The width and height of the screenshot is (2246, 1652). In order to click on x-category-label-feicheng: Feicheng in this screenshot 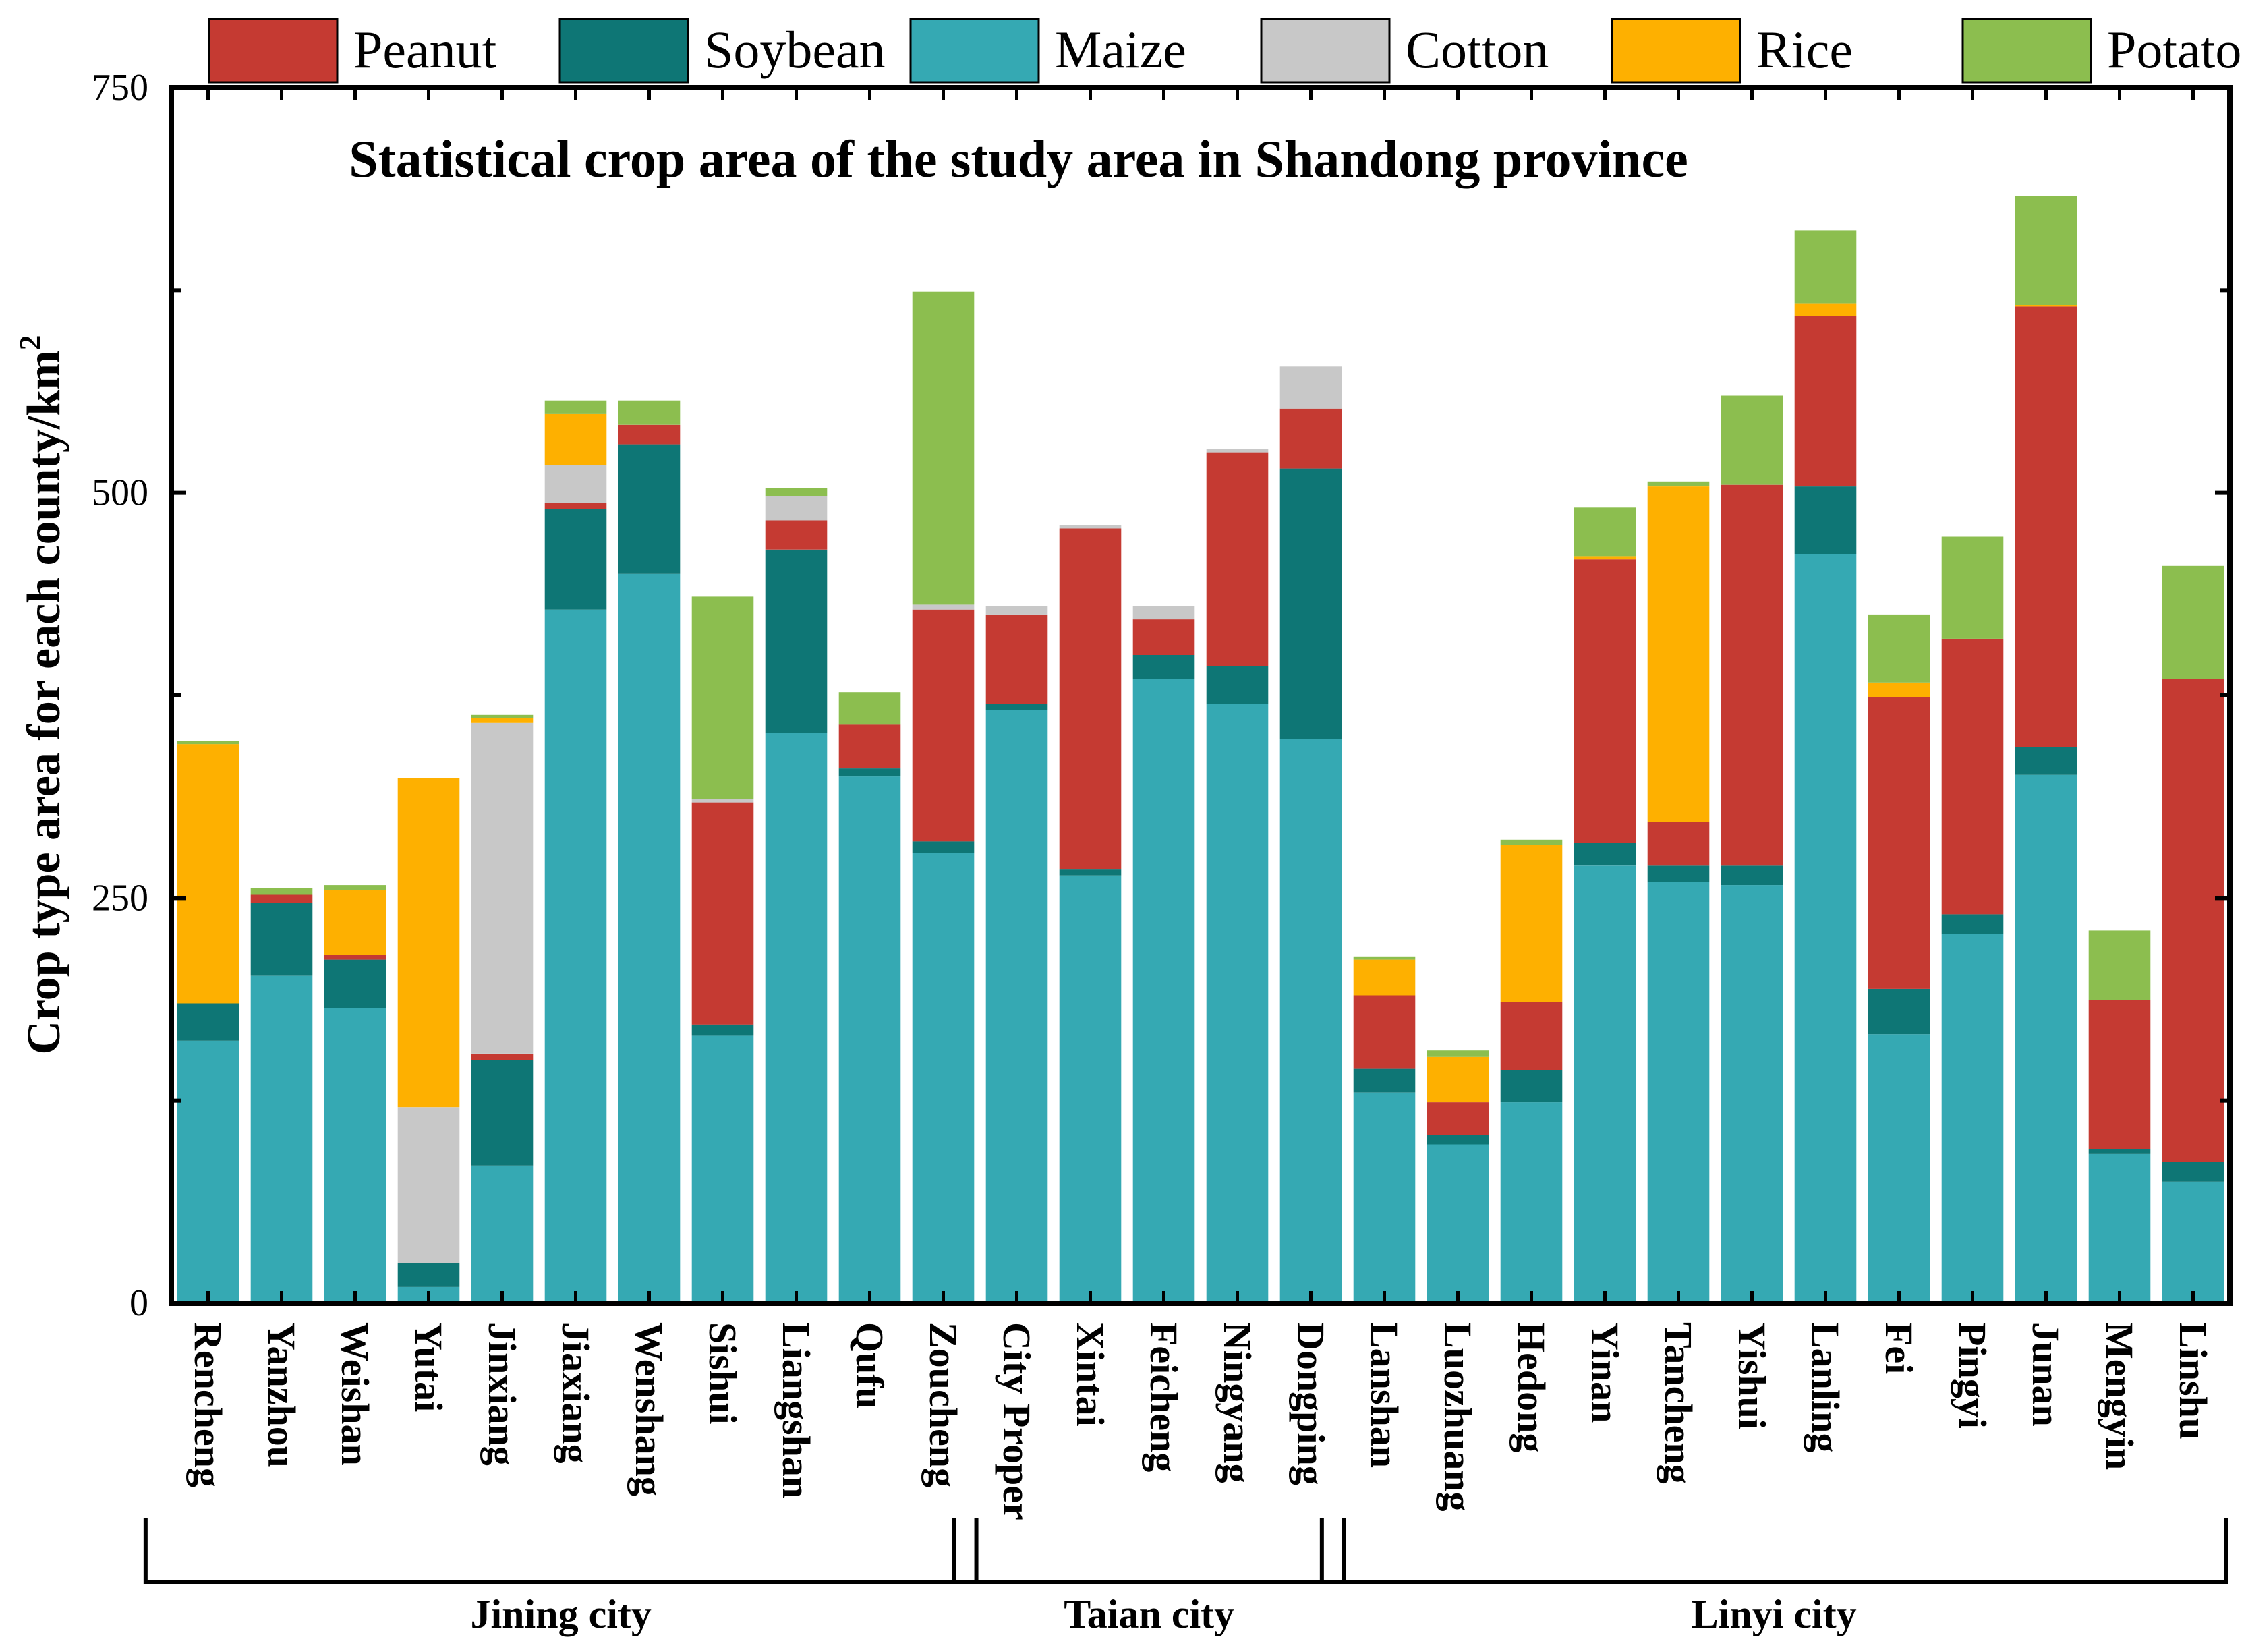, I will do `click(1164, 1397)`.